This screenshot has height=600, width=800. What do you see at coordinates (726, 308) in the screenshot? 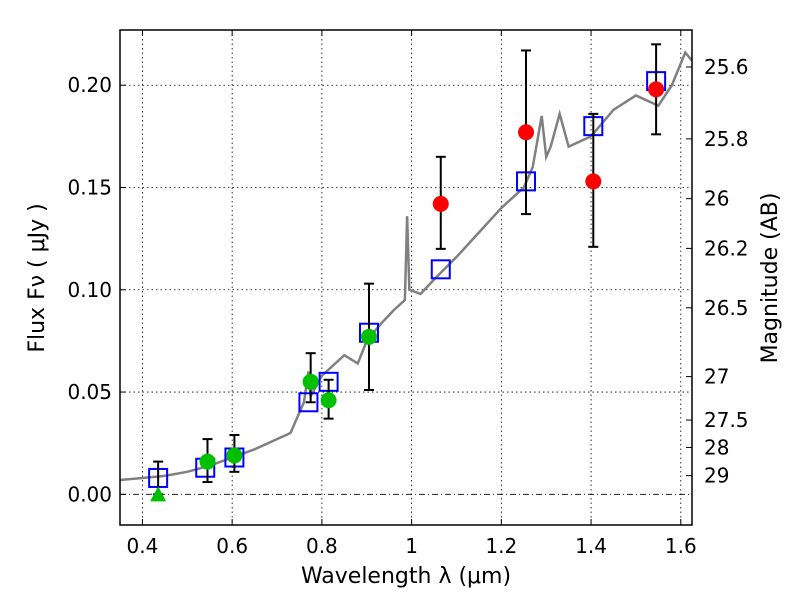
I see `mag-tick-label: 26.5` at bounding box center [726, 308].